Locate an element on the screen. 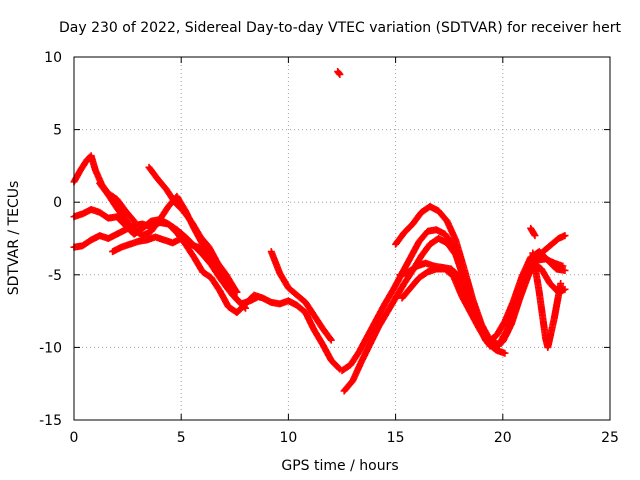 This screenshot has height=480, width=640. y-tick-label: 10 is located at coordinates (53, 58).